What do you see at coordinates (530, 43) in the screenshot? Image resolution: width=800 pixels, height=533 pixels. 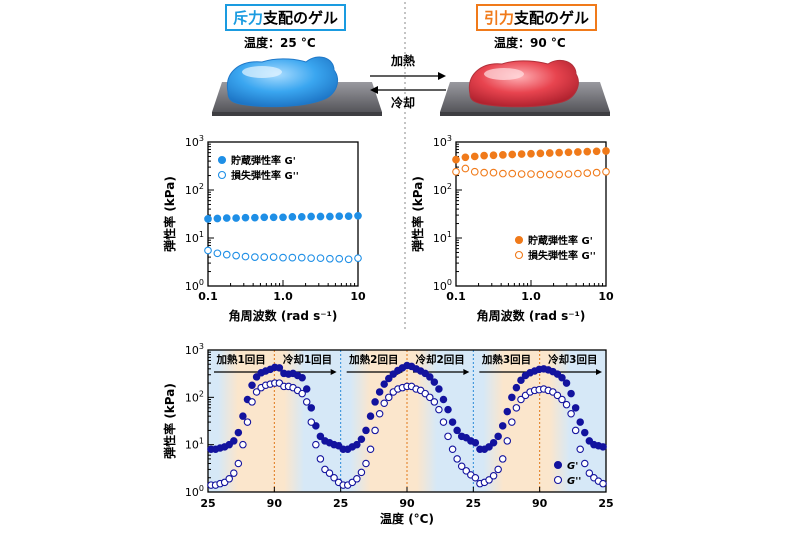 I see `right-temperature: 温度：90 °C` at bounding box center [530, 43].